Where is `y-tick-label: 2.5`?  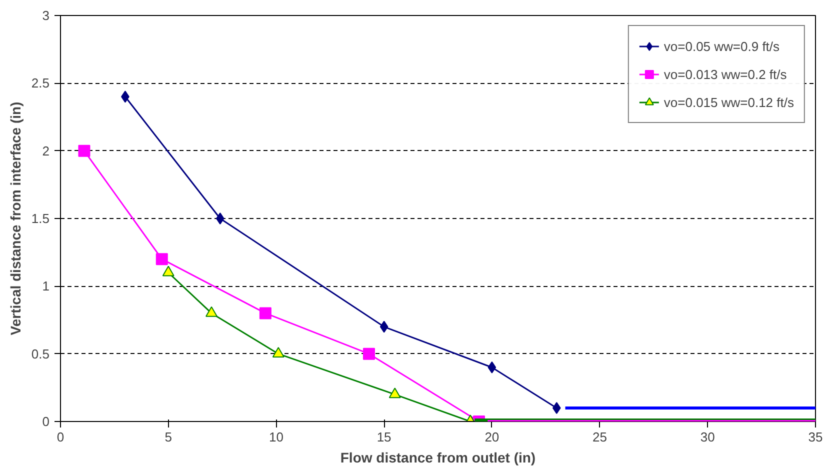 y-tick-label: 2.5 is located at coordinates (40, 83).